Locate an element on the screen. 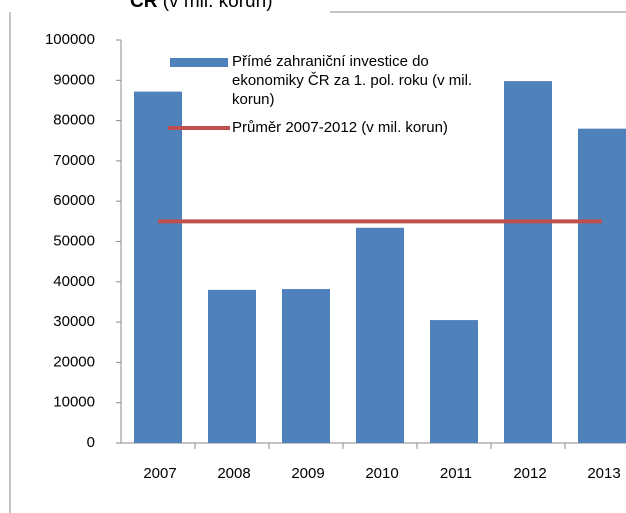 The width and height of the screenshot is (626, 513). x-tick-label: 2007 is located at coordinates (159, 473).